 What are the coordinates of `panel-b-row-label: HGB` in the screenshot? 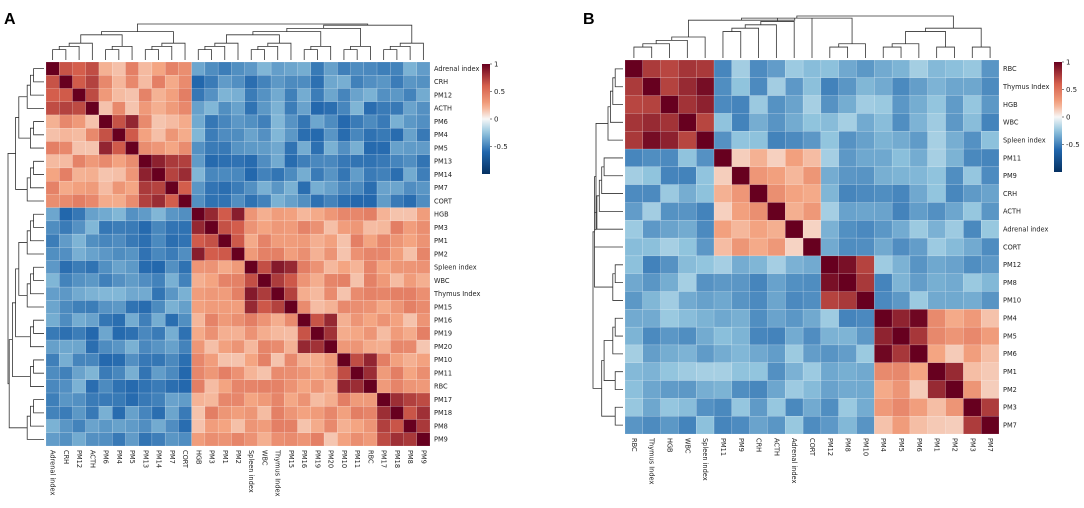 It's located at (1010, 105).